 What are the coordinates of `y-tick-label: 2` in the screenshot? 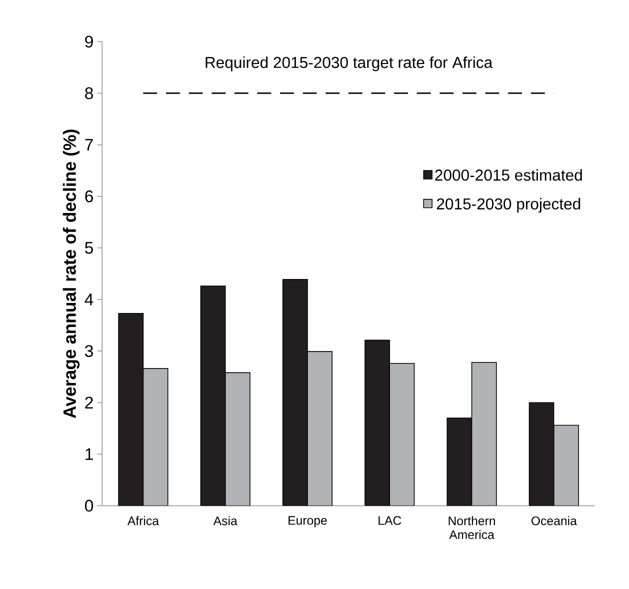 It's located at (89, 402).